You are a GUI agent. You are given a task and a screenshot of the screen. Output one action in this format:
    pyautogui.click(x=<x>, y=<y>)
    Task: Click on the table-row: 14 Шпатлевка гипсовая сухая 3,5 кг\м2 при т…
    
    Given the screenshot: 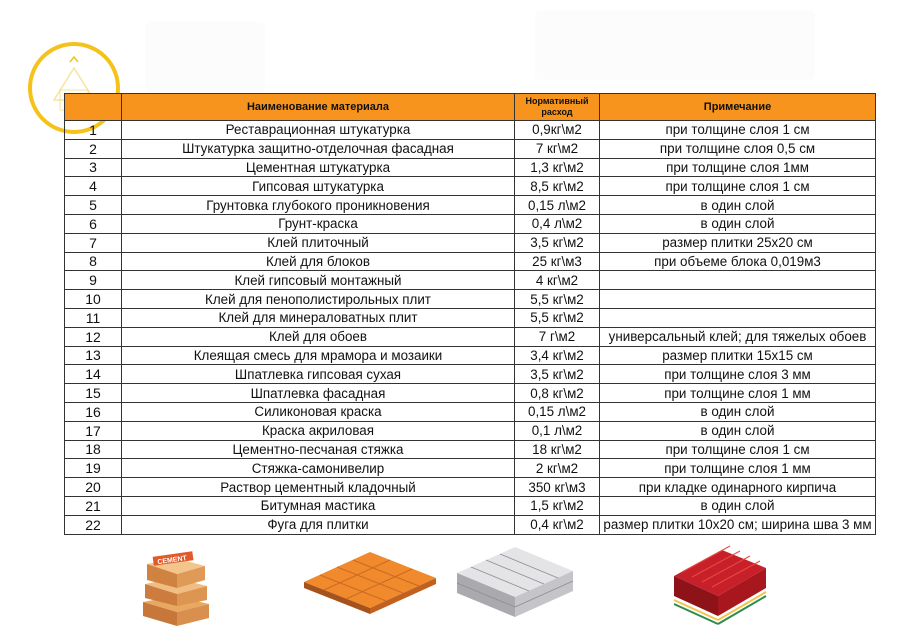 What is the action you would take?
    pyautogui.click(x=470, y=374)
    